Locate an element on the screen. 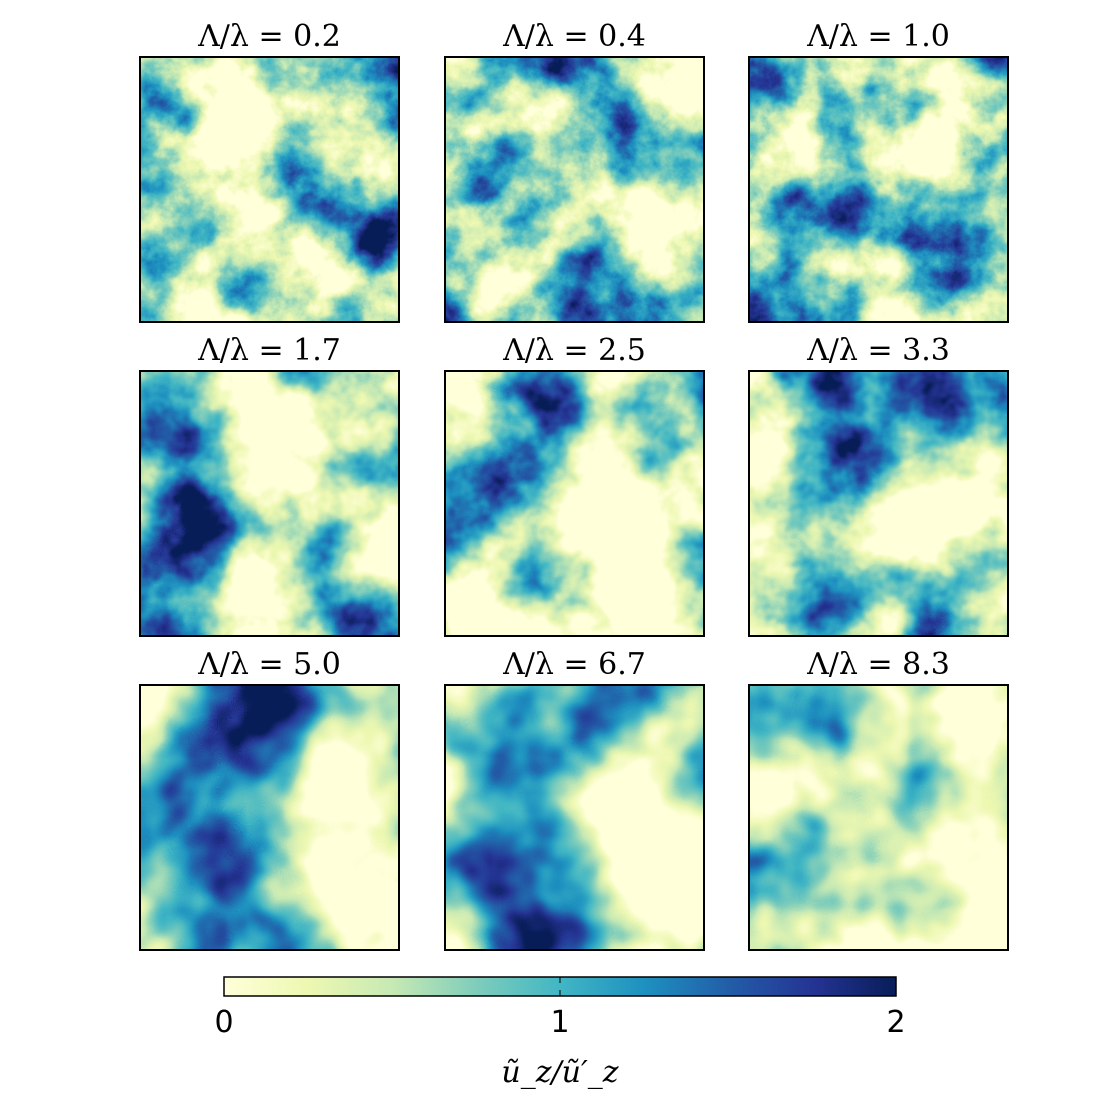  panel-title: Λ/λ = 0.4 is located at coordinates (574, 36).